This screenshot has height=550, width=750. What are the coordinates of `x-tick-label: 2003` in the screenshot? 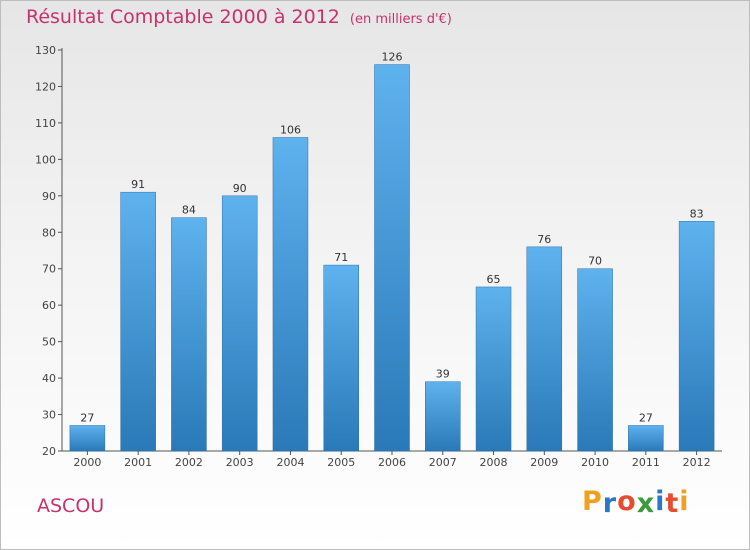 It's located at (240, 462).